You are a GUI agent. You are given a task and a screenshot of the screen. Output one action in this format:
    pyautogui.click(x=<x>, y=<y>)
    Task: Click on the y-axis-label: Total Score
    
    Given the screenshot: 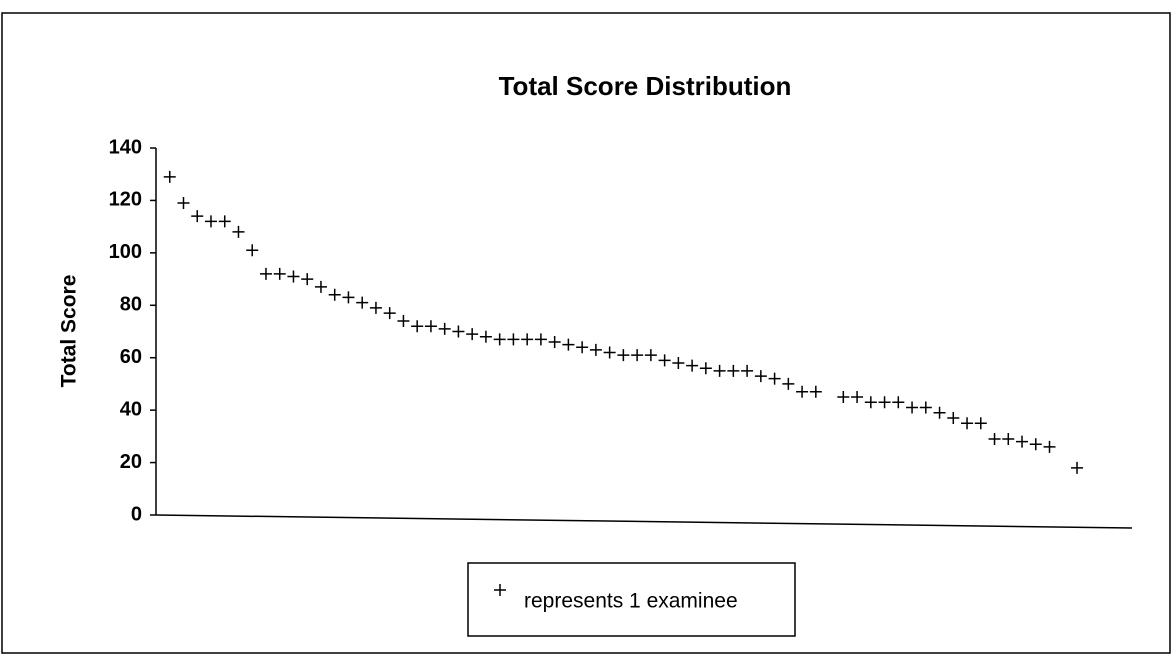 What is the action you would take?
    pyautogui.click(x=69, y=331)
    